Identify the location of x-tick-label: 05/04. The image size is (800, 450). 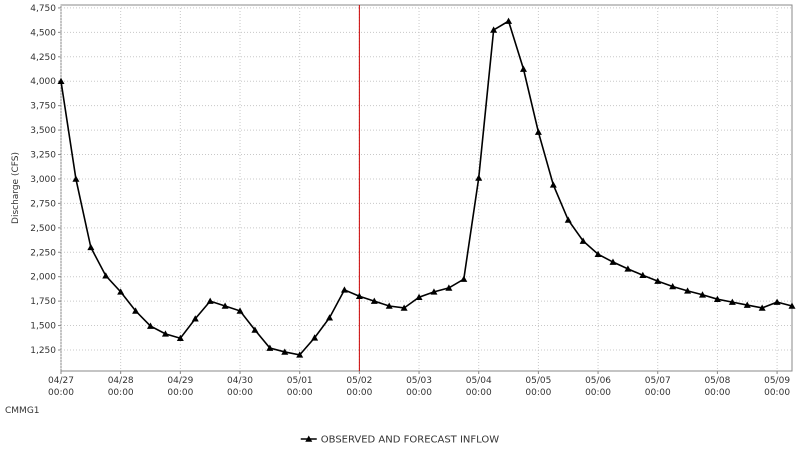
(479, 381).